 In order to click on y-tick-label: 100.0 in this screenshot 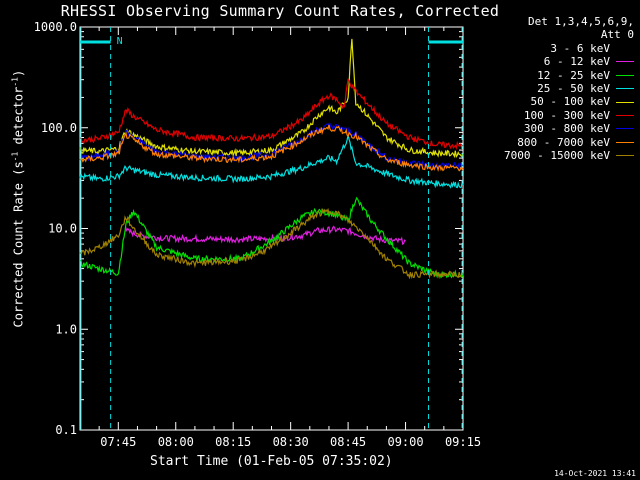, I will do `click(59, 128)`.